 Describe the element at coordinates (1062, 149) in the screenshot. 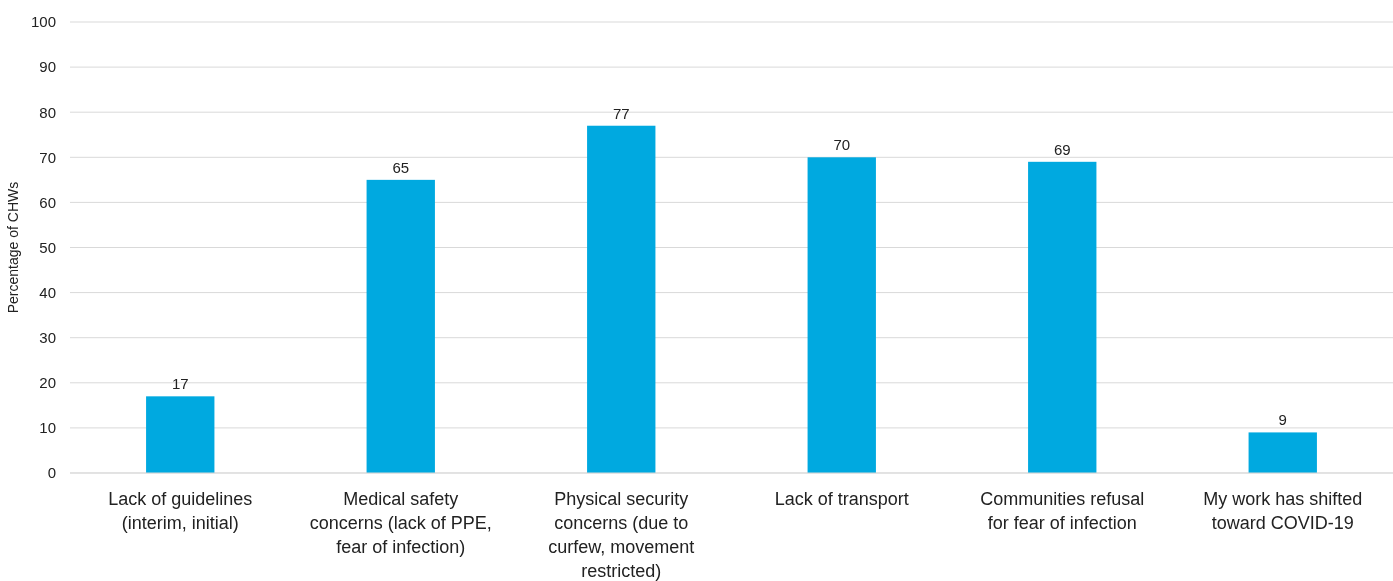

I see `data-label: 69` at that location.